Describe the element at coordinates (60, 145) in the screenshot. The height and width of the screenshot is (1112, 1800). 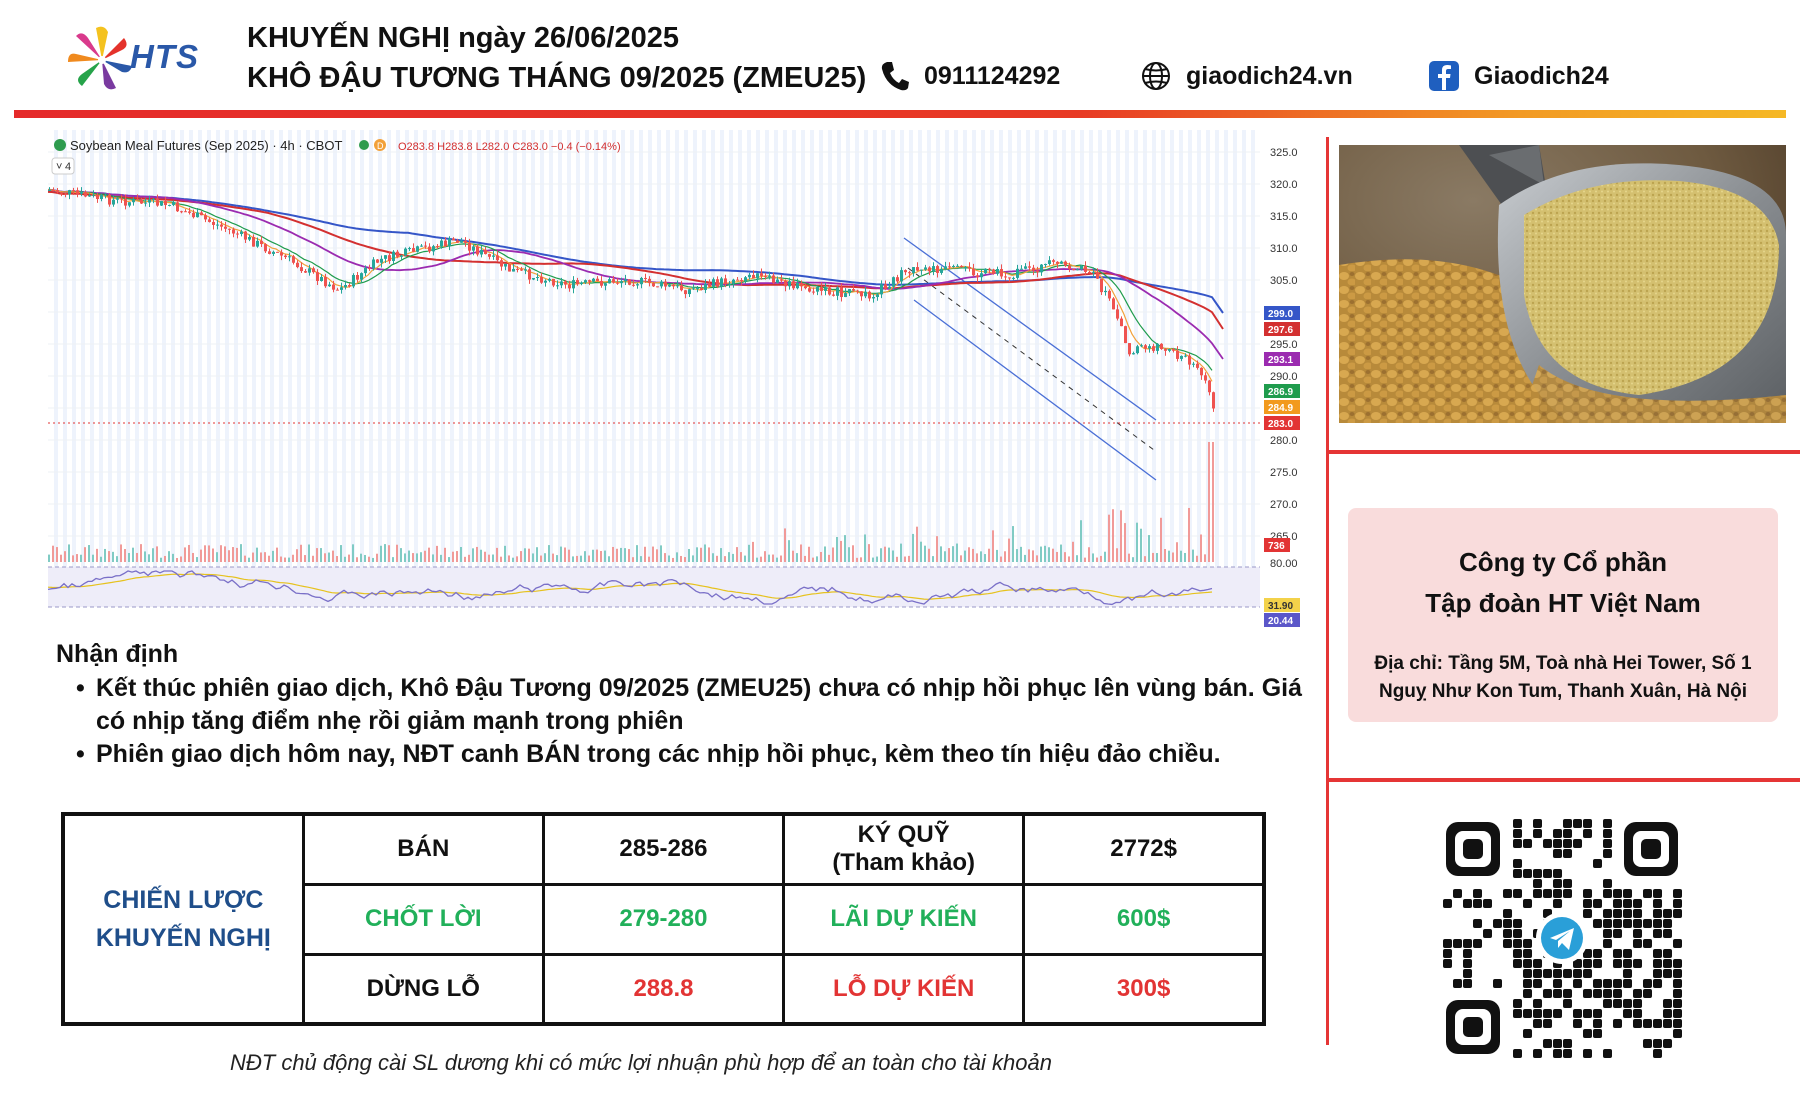
I see `cbot-logo-icon` at that location.